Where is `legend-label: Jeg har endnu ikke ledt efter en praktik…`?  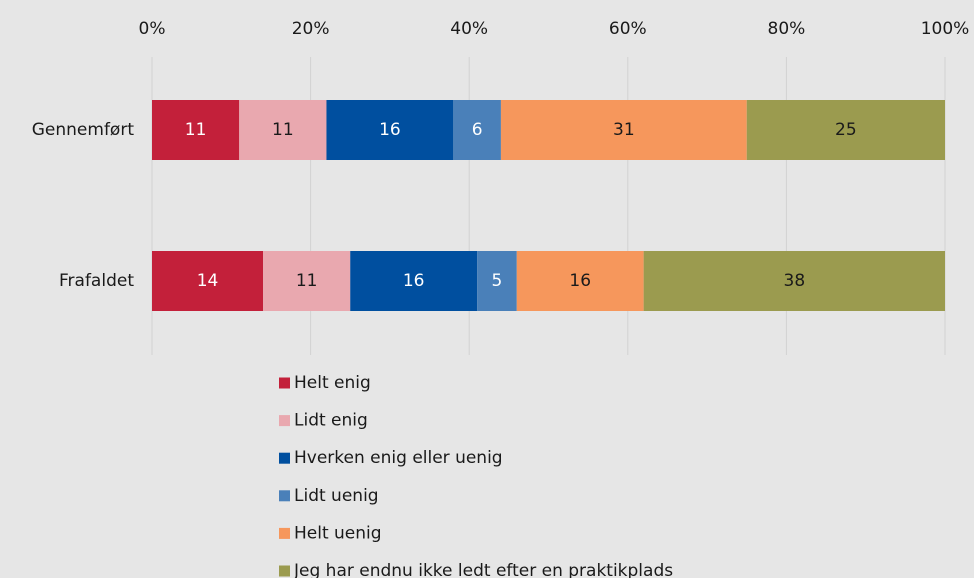 legend-label: Jeg har endnu ikke ledt efter en praktik… is located at coordinates (483, 569).